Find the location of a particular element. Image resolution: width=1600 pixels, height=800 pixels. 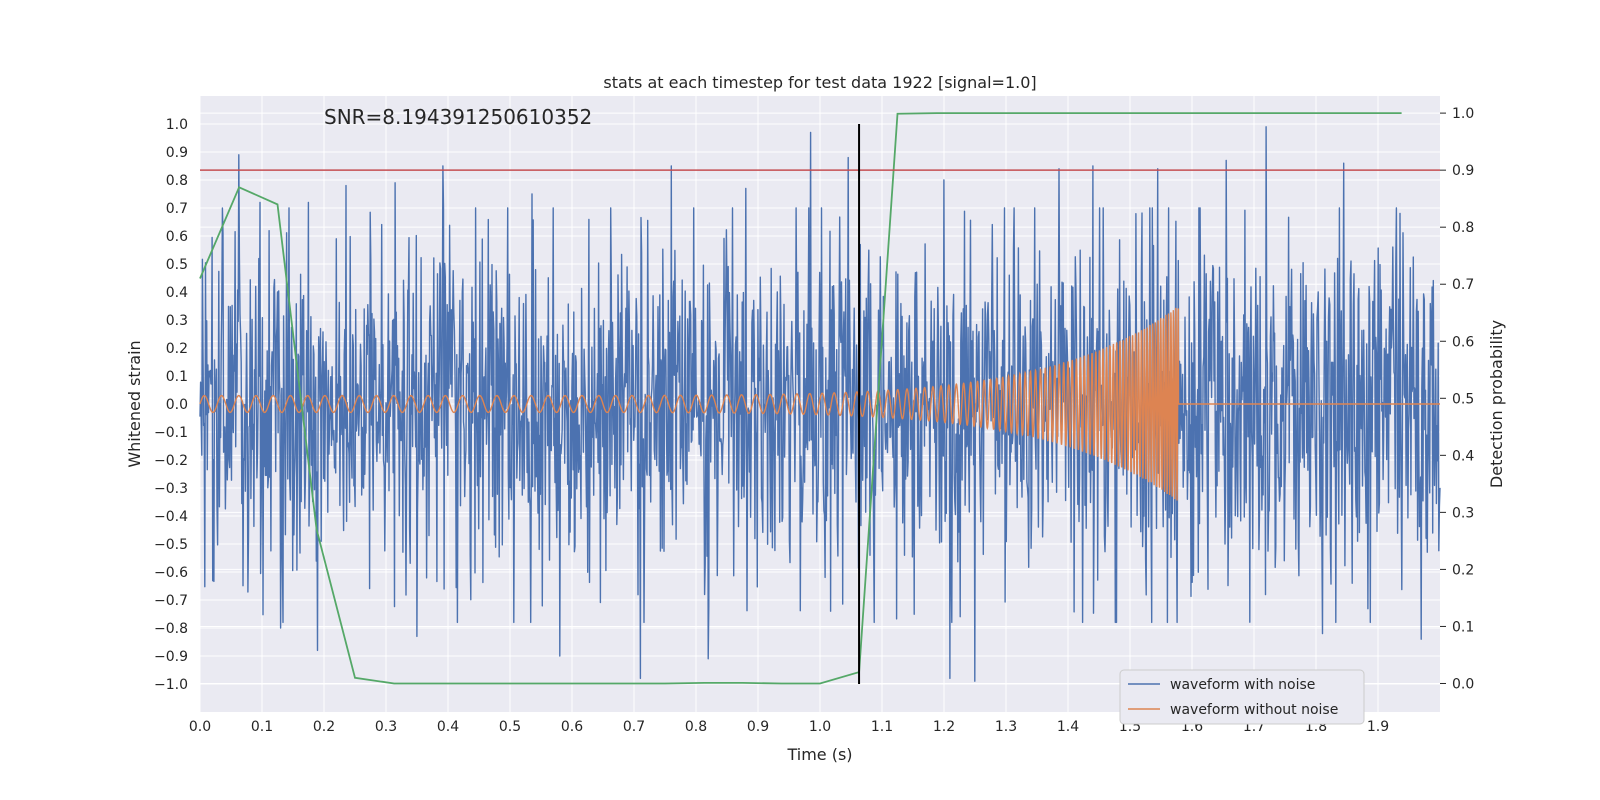

y-tick-label: 0.3 is located at coordinates (177, 321).